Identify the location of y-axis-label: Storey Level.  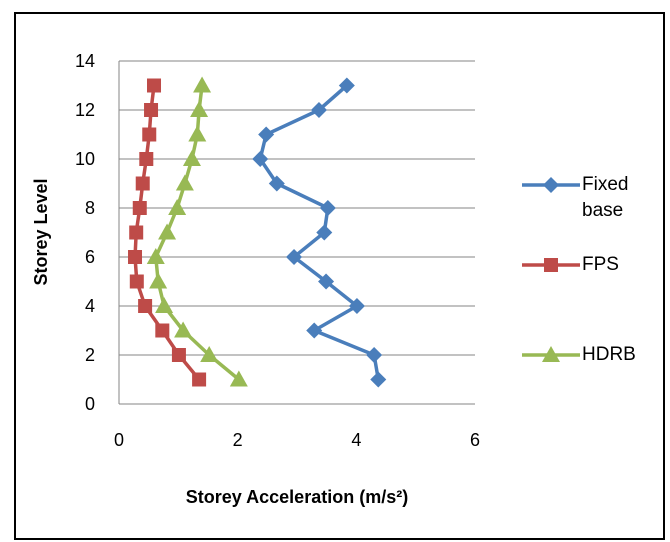
(41, 231).